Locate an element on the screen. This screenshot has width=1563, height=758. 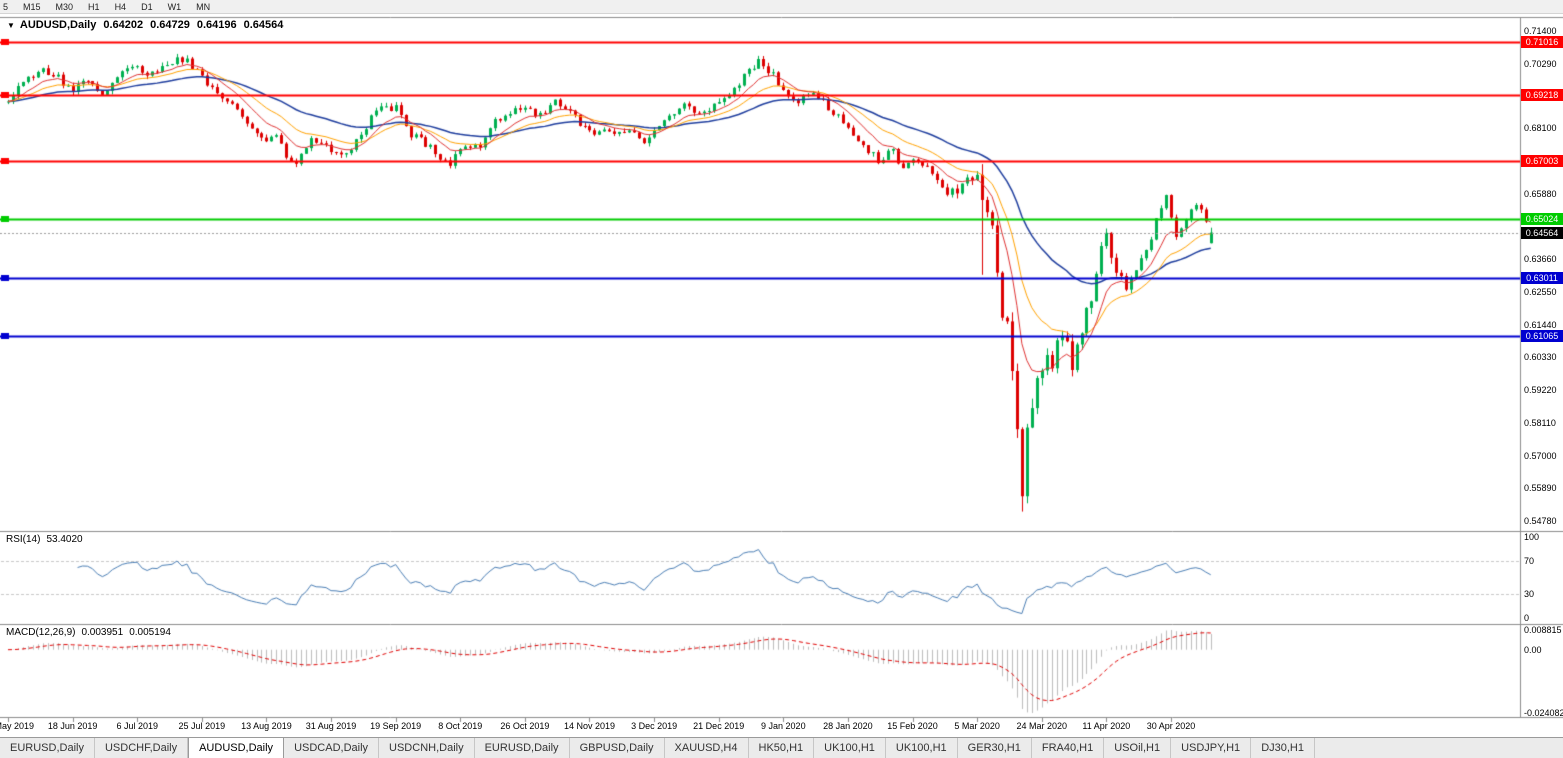
price-axis-label: 0.59220 is located at coordinates (1540, 390).